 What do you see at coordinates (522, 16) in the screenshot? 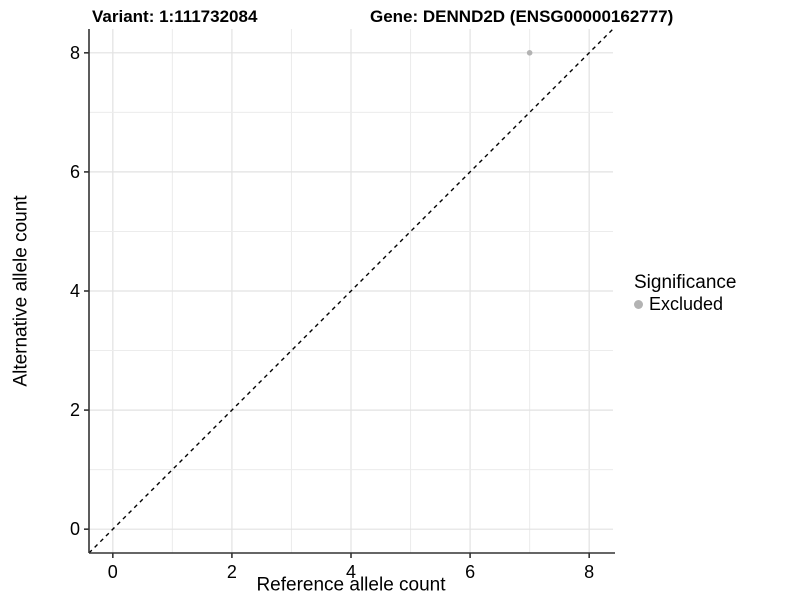
I see `plot-title-gene: Gene: DENND2D (ENSG00000162777)` at bounding box center [522, 16].